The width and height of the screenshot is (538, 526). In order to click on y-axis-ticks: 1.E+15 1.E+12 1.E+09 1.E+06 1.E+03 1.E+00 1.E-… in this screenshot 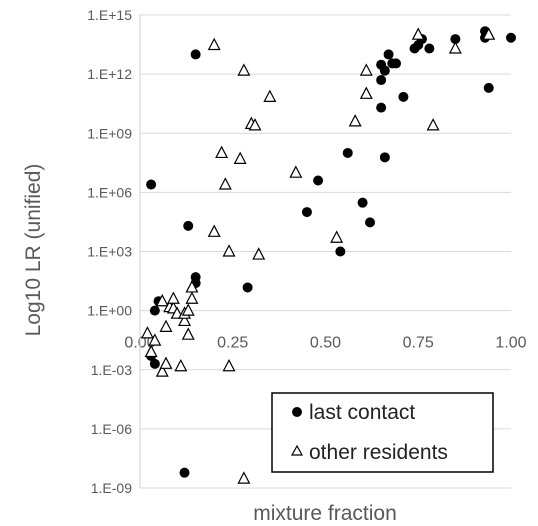, I will do `click(109, 251)`.